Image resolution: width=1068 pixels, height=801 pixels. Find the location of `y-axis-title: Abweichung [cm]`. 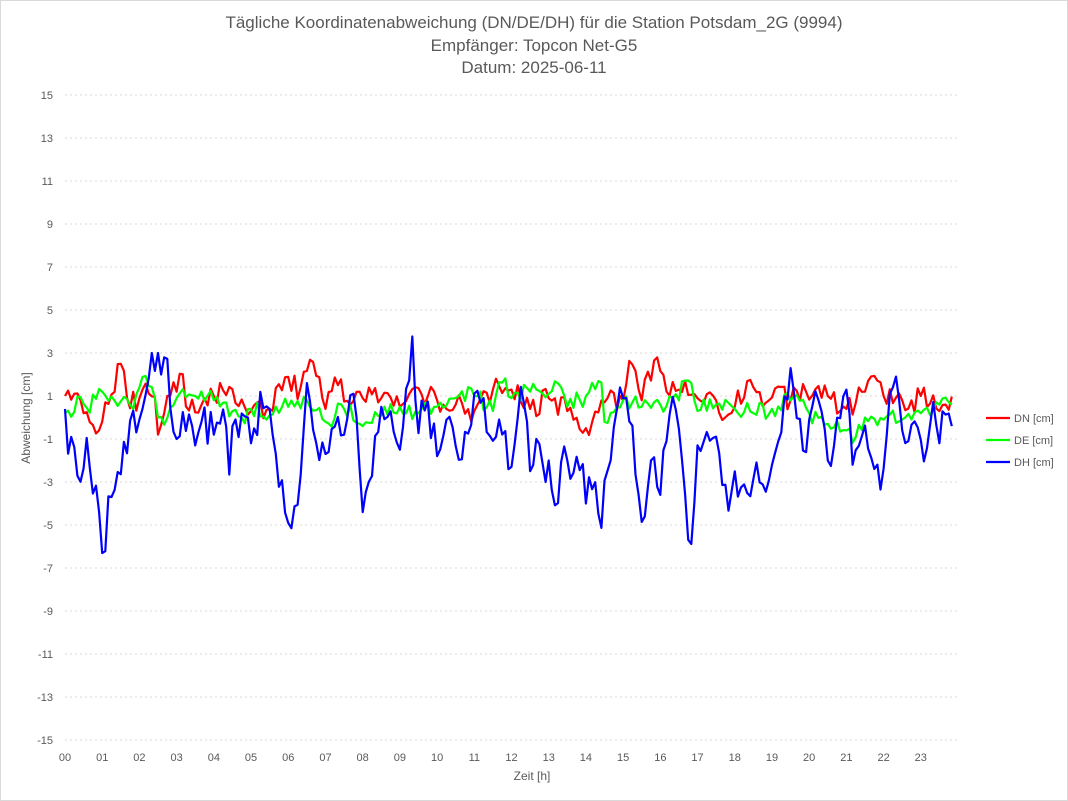

y-axis-title: Abweichung [cm] is located at coordinates (26, 417).